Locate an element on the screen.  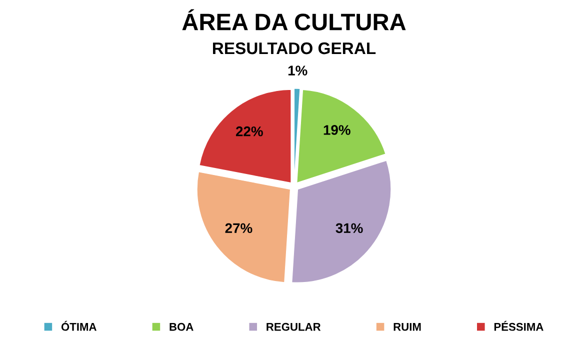
legend-label: RUIM is located at coordinates (407, 327).